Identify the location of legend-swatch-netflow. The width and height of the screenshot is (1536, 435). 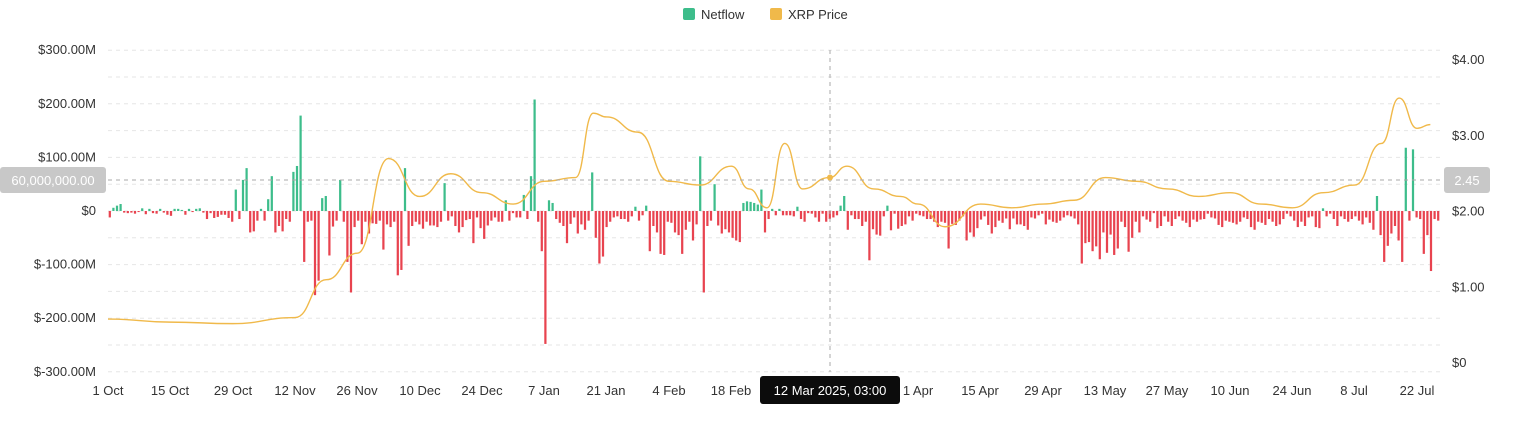
(689, 14).